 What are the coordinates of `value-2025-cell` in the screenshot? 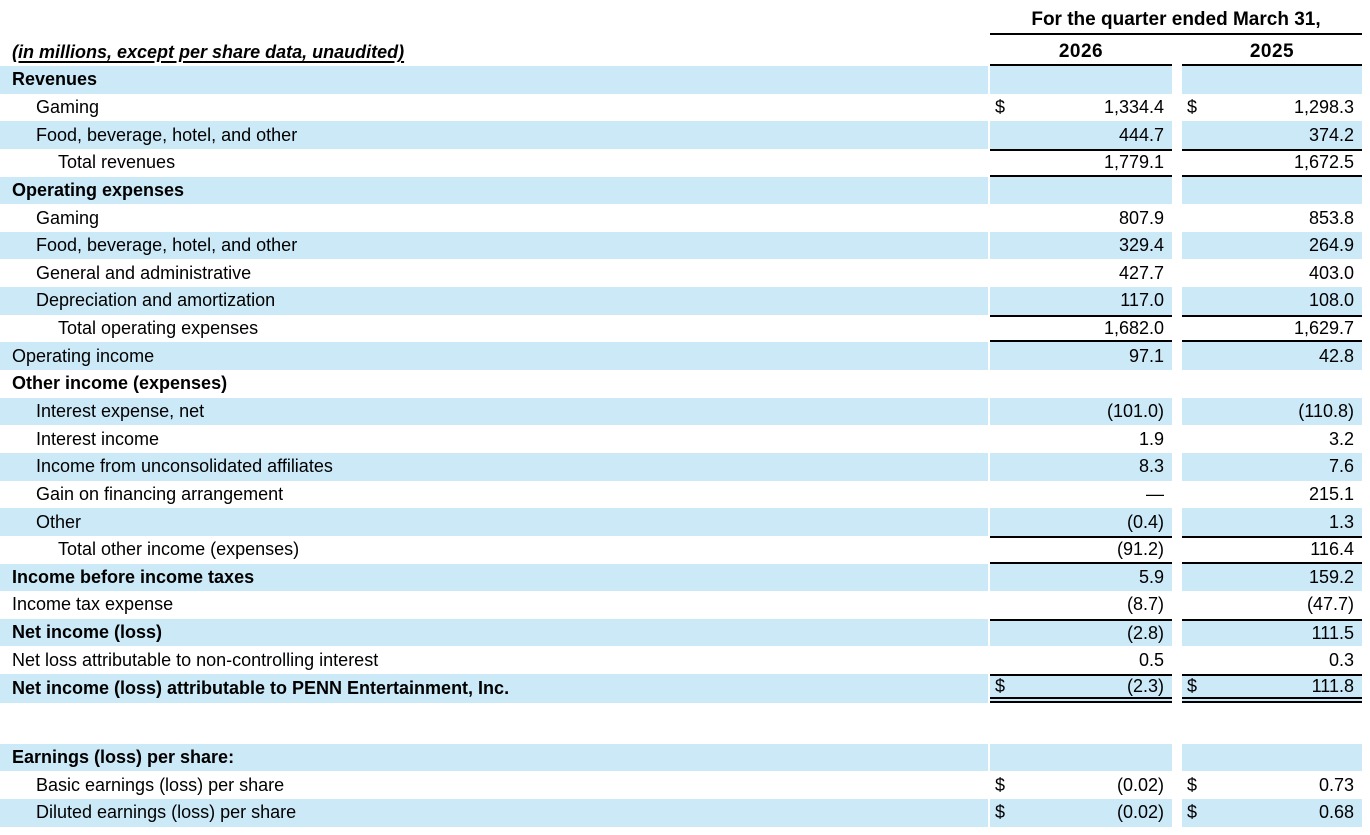 It's located at (1272, 190).